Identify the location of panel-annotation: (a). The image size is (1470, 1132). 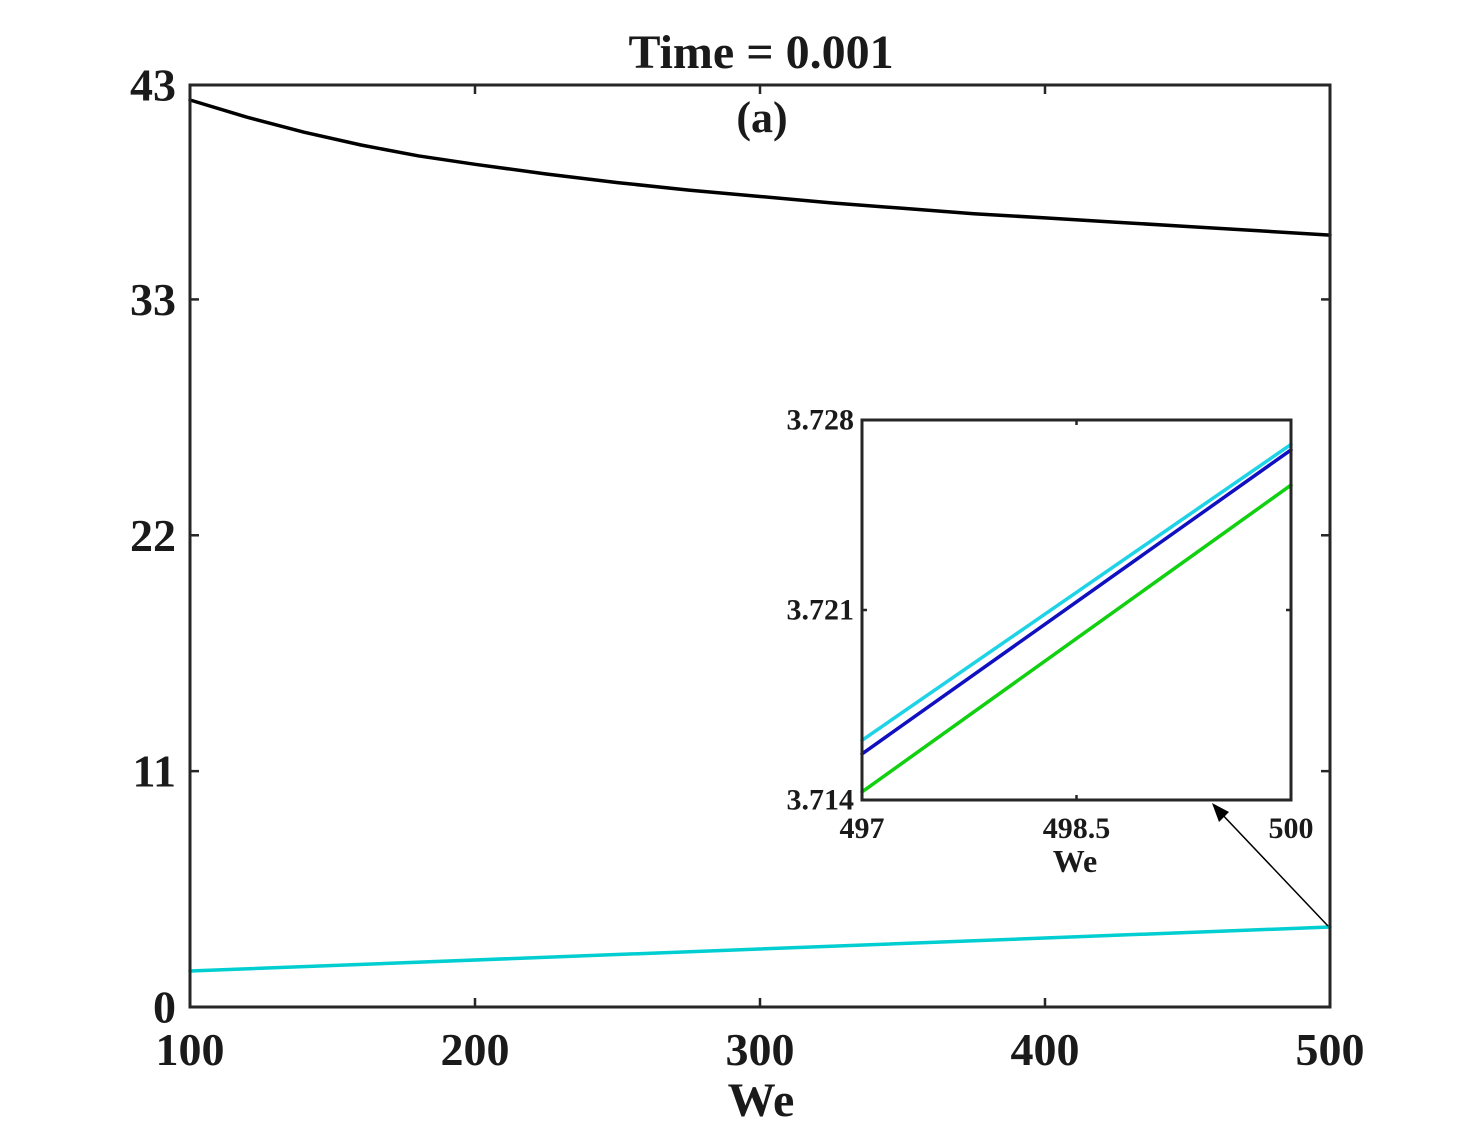
(761, 117).